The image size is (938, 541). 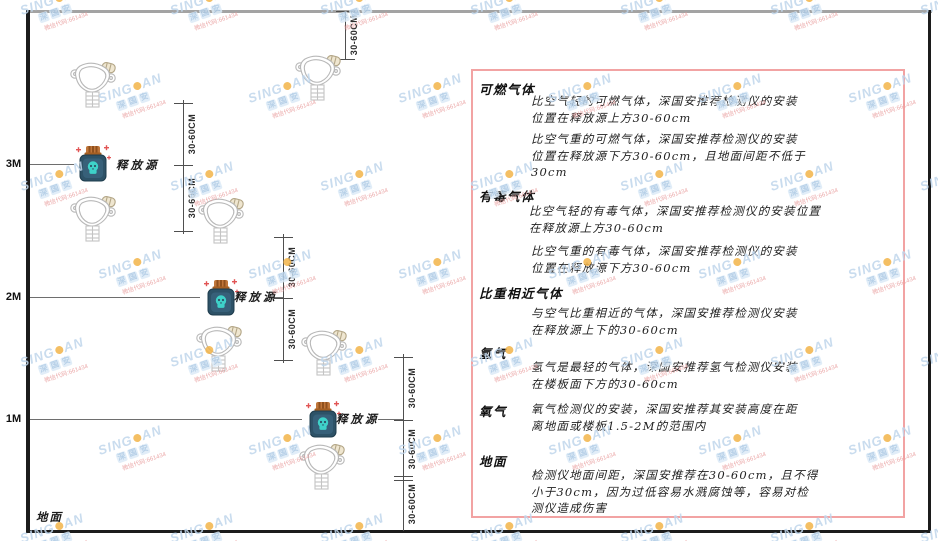 What do you see at coordinates (52, 164) in the screenshot?
I see `level-line-3m` at bounding box center [52, 164].